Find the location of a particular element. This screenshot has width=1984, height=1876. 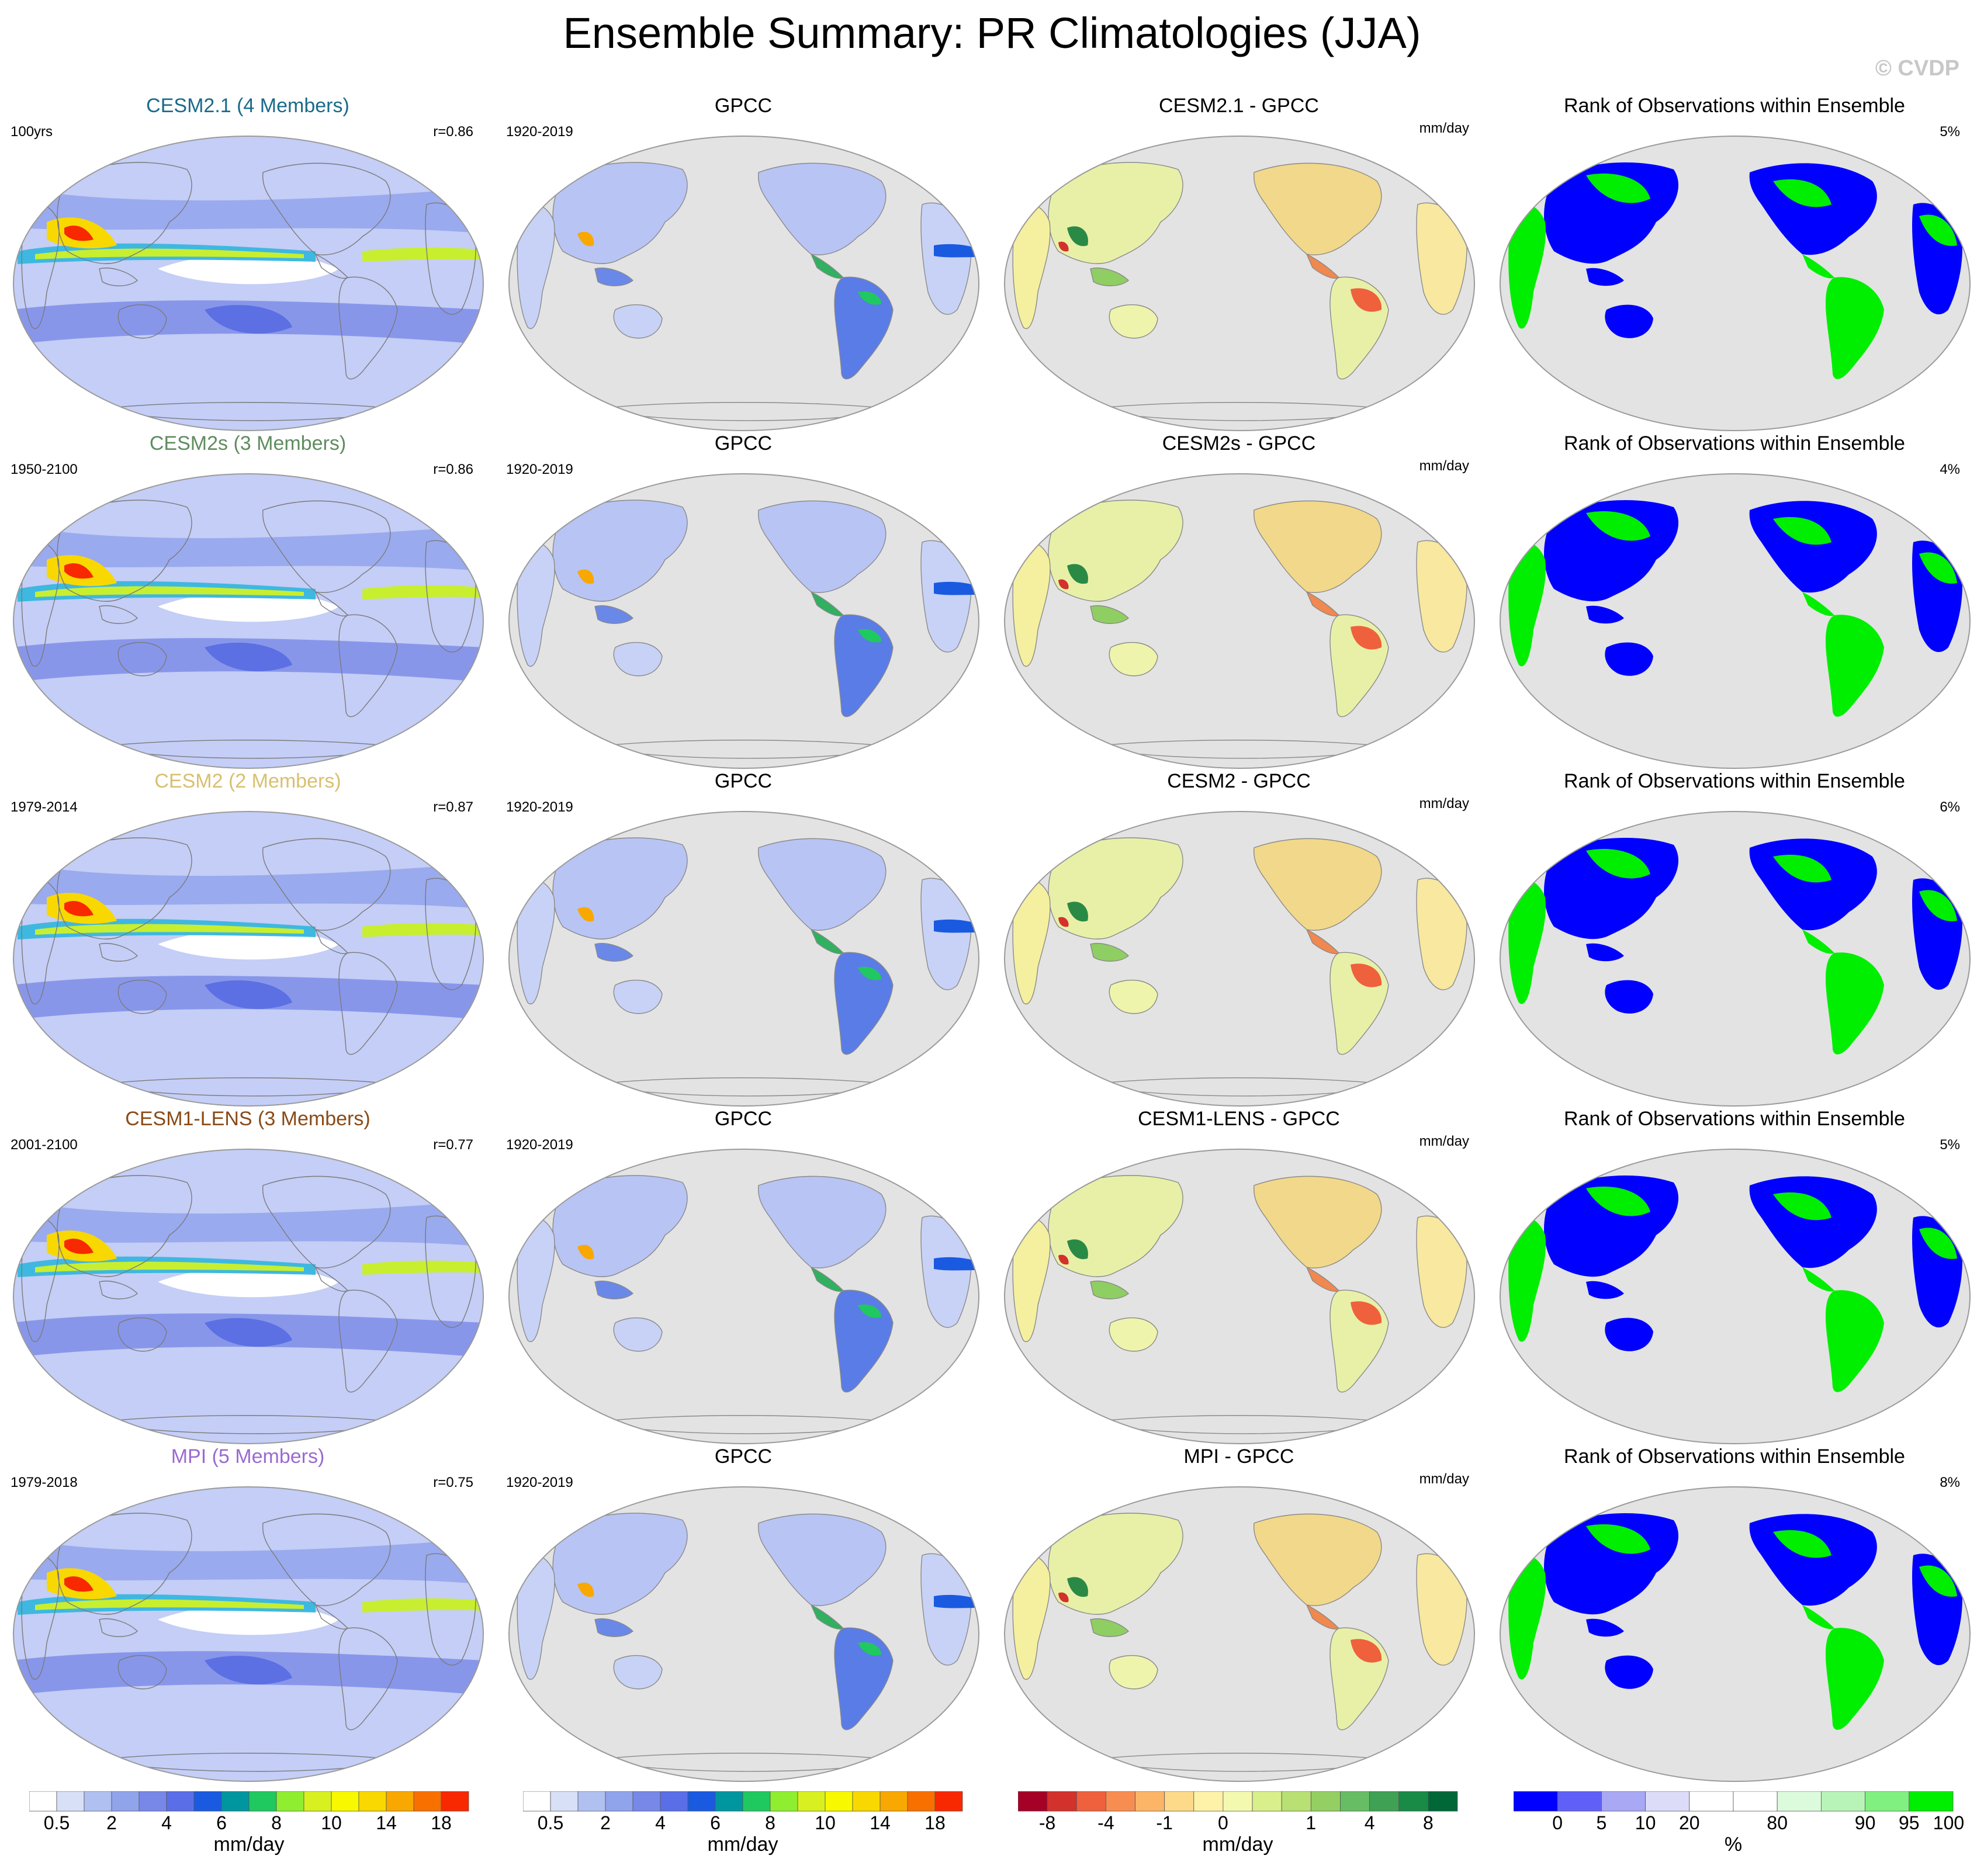

model-title: CESM2.1 (4 Members) is located at coordinates (248, 106).